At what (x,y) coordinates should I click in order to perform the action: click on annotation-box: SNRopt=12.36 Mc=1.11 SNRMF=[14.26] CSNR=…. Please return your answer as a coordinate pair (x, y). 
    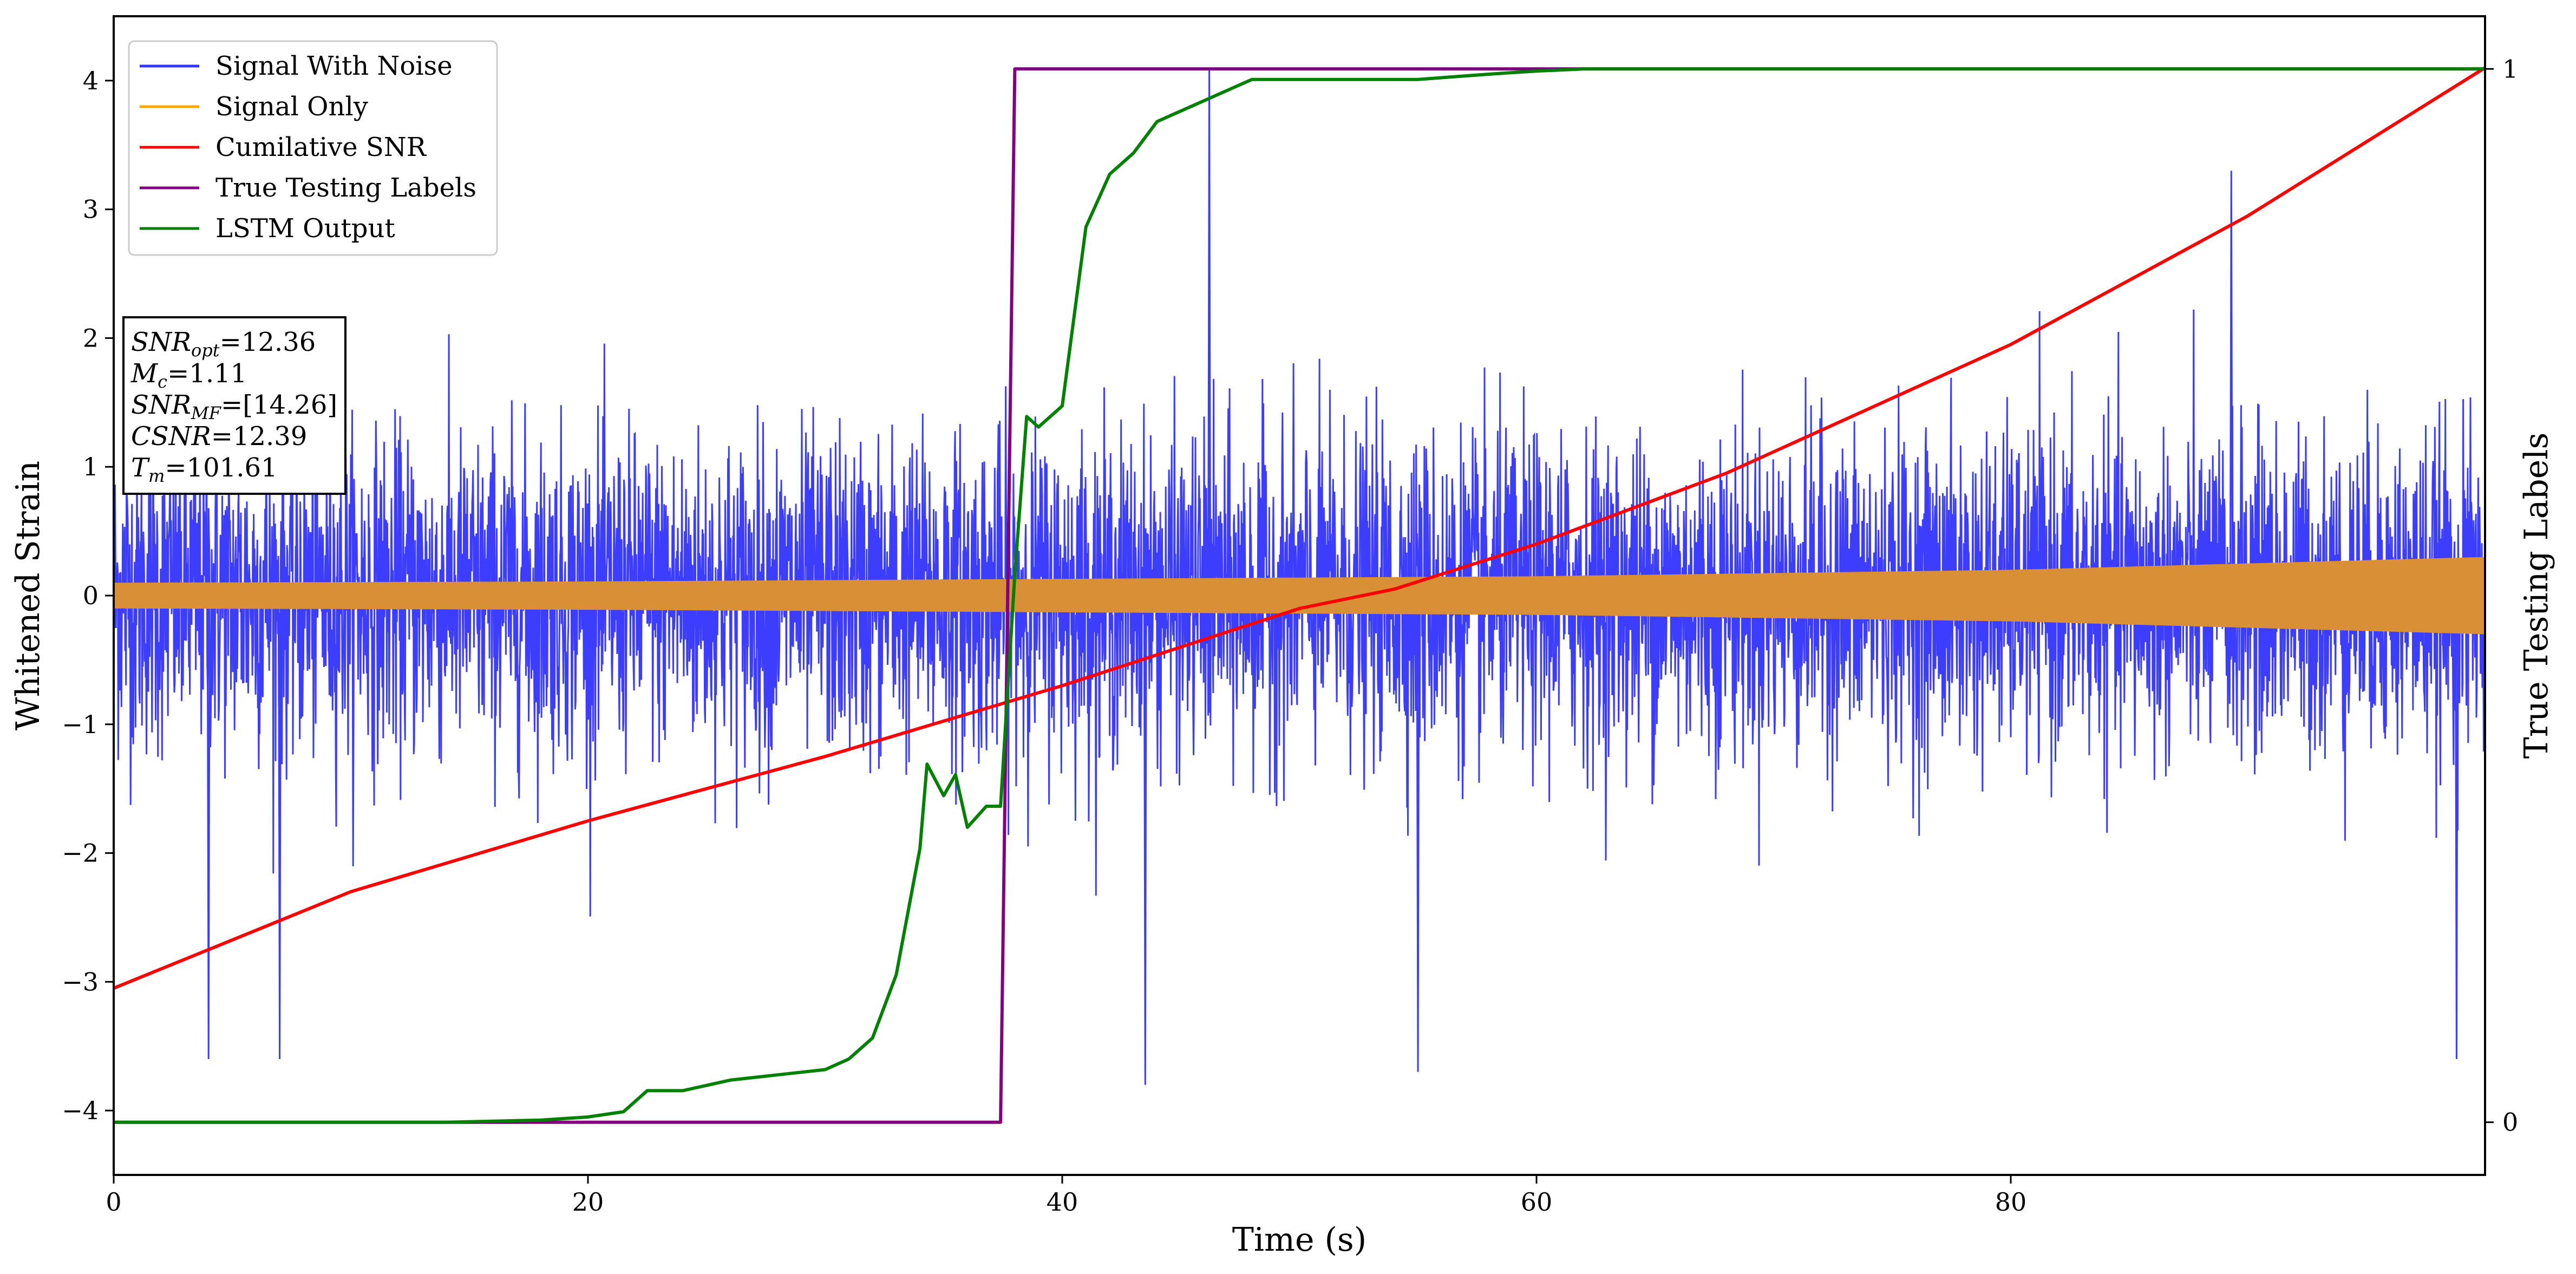
    Looking at the image, I should click on (234, 405).